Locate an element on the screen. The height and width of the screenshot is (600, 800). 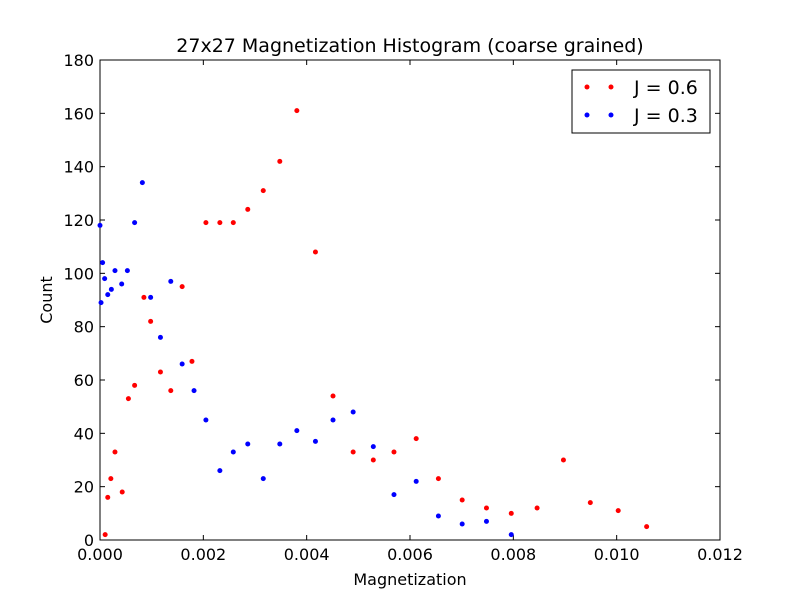
y-tick-label: 80 is located at coordinates (84, 327).